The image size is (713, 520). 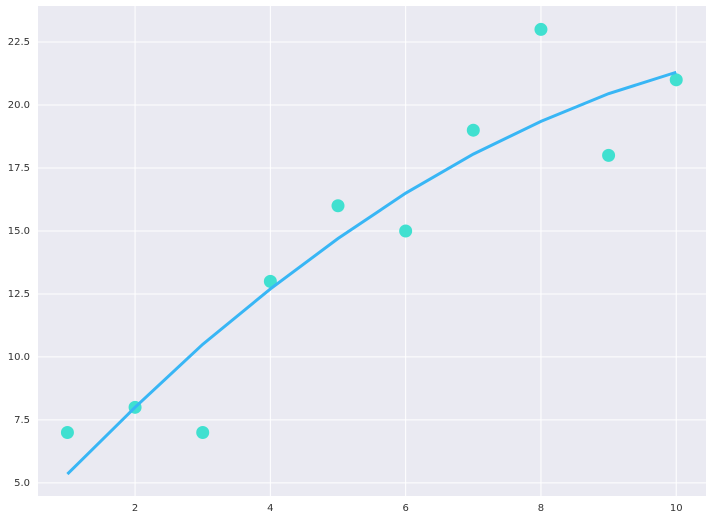 What do you see at coordinates (19, 231) in the screenshot?
I see `y-tick-label: 15.0` at bounding box center [19, 231].